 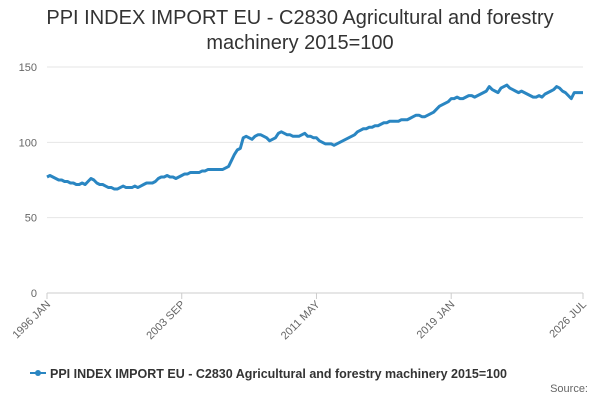 What do you see at coordinates (31, 320) in the screenshot?
I see `x-tick-label: 1996 JAN` at bounding box center [31, 320].